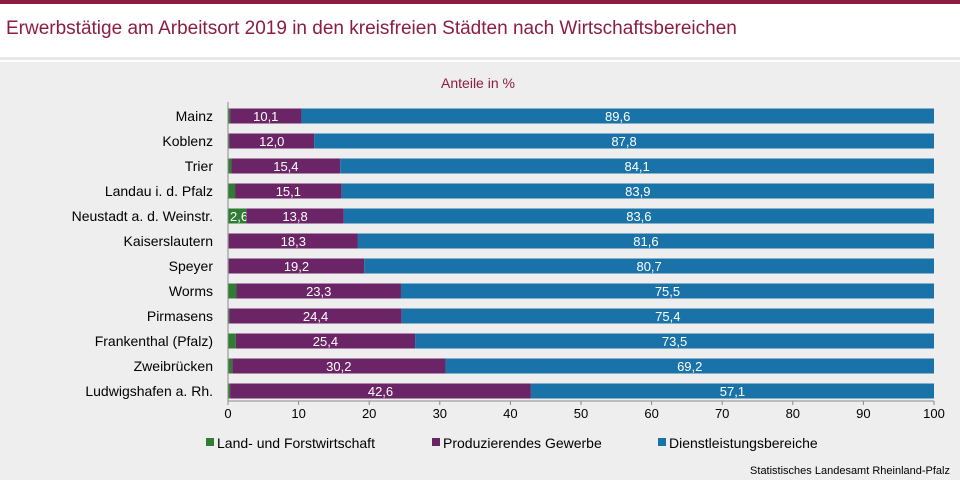  I want to click on x-tick-label: 10, so click(298, 413).